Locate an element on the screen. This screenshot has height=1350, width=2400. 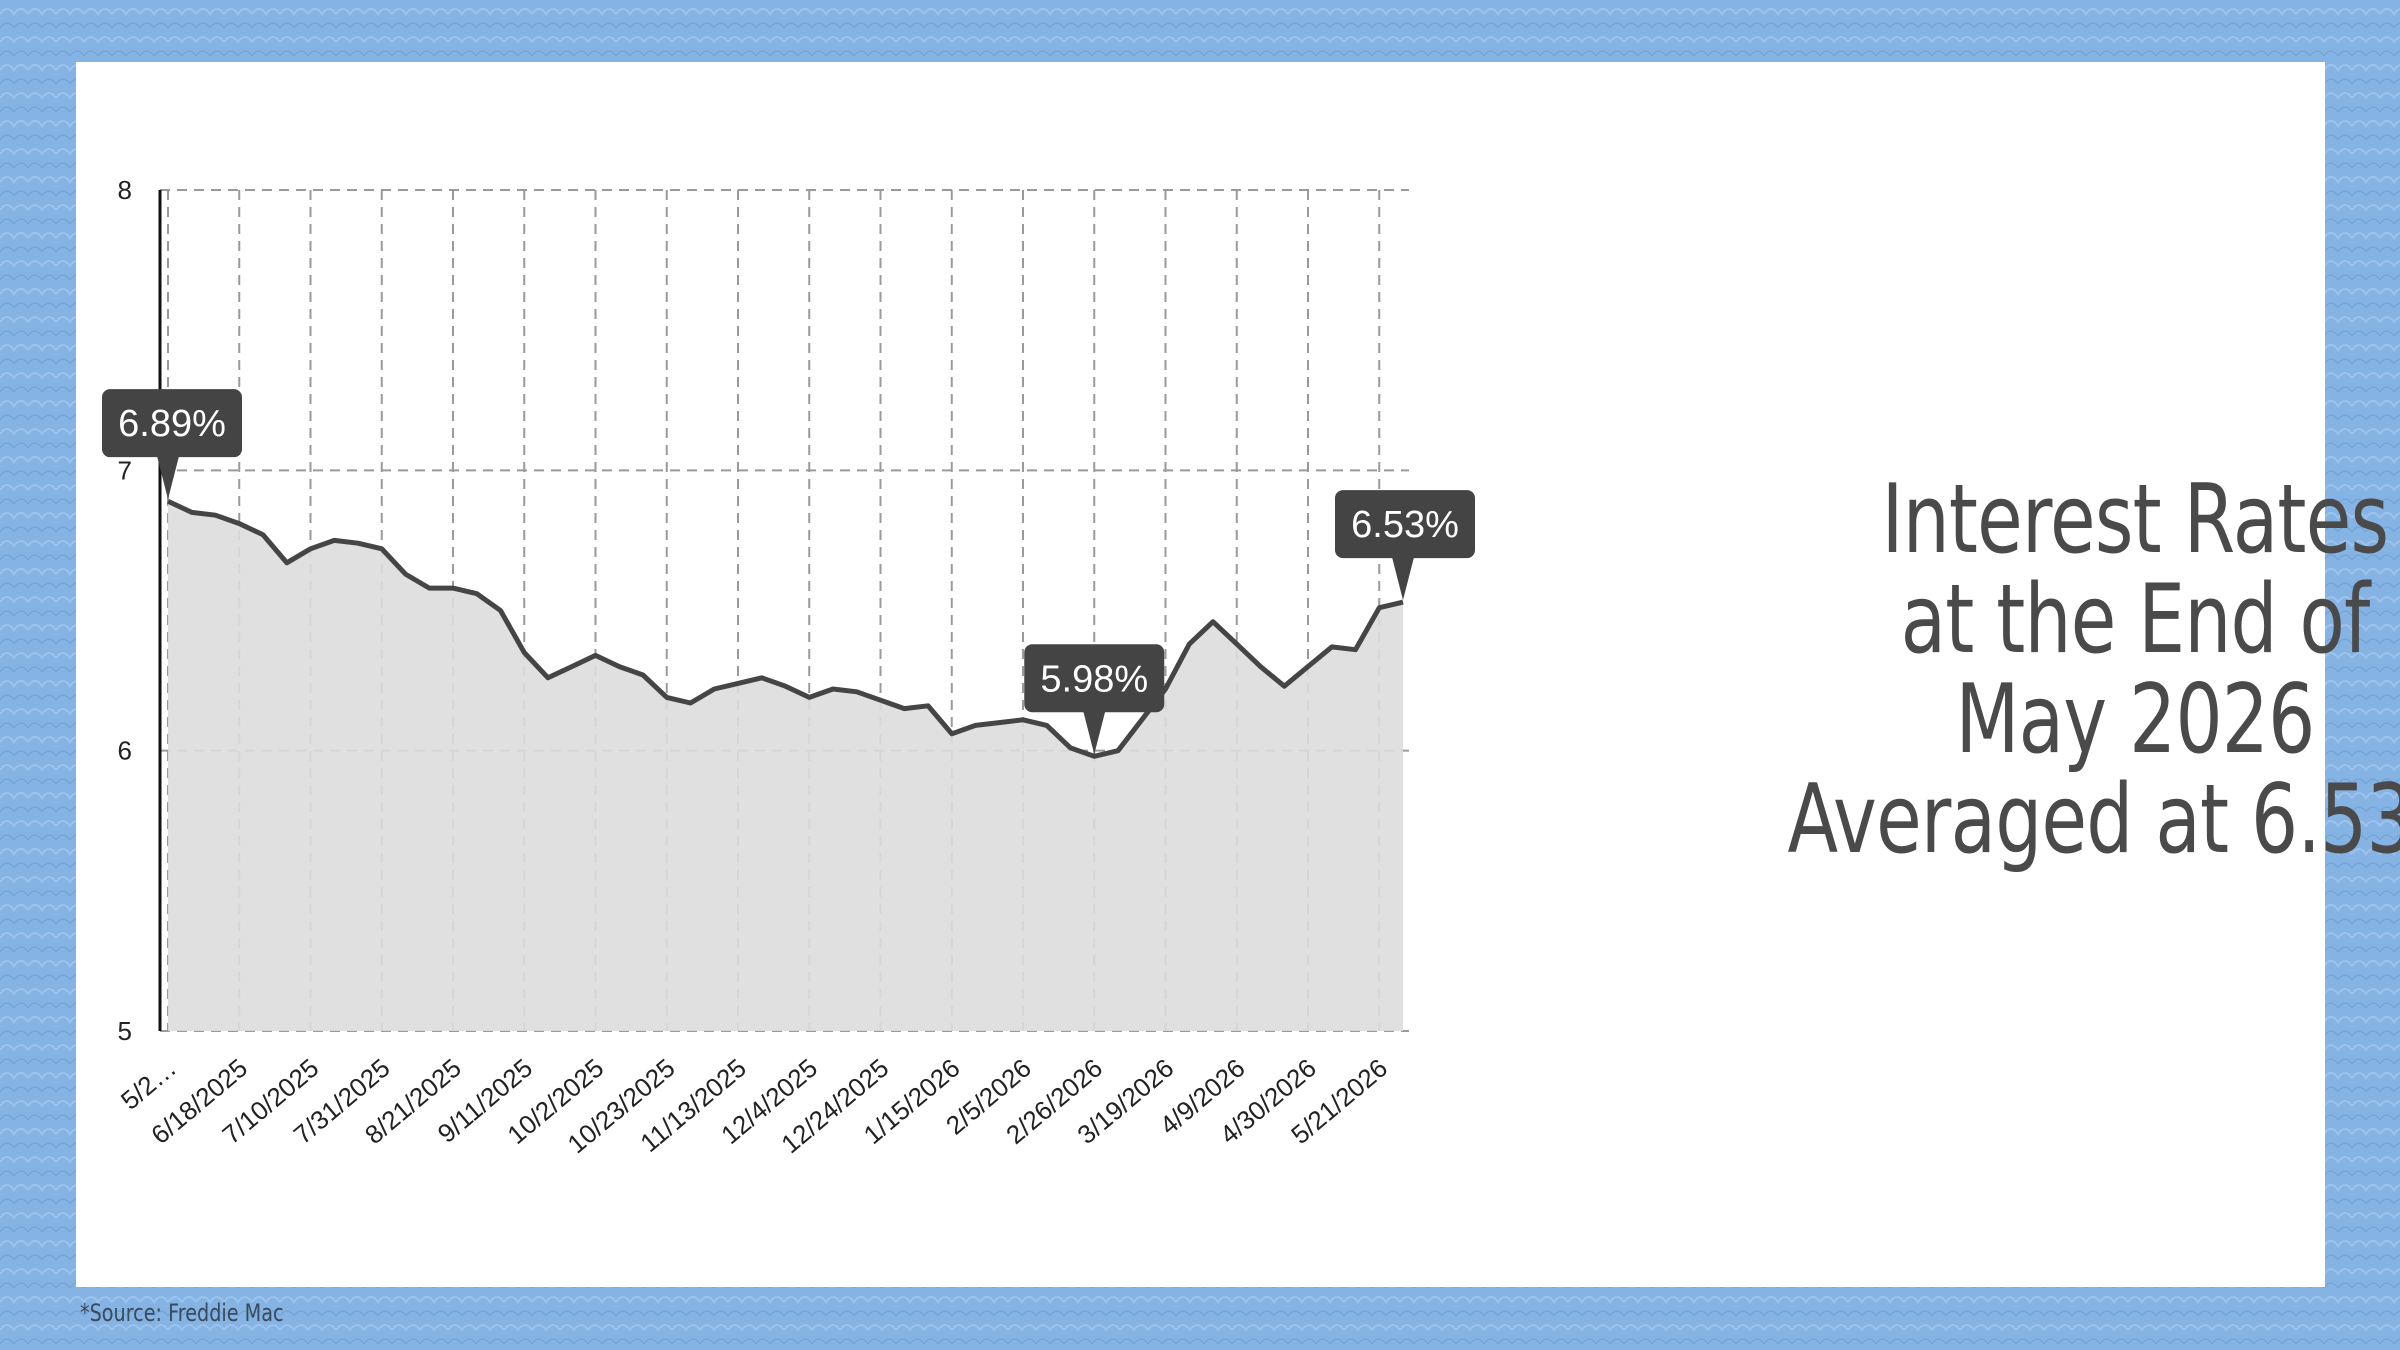
rate-line is located at coordinates (785, 628).